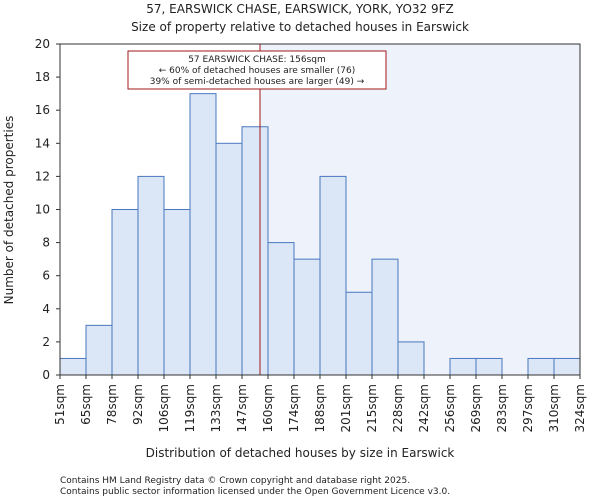 The width and height of the screenshot is (600, 500). Describe the element at coordinates (112, 404) in the screenshot. I see `x-tick-label: 78sqm` at that location.